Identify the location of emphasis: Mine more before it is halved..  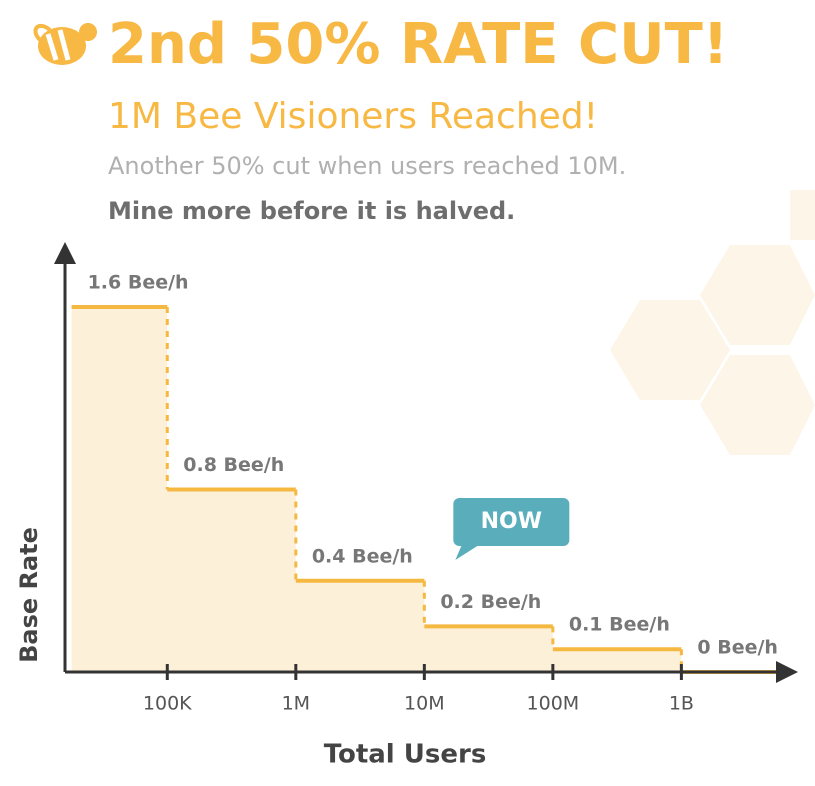
(311, 211).